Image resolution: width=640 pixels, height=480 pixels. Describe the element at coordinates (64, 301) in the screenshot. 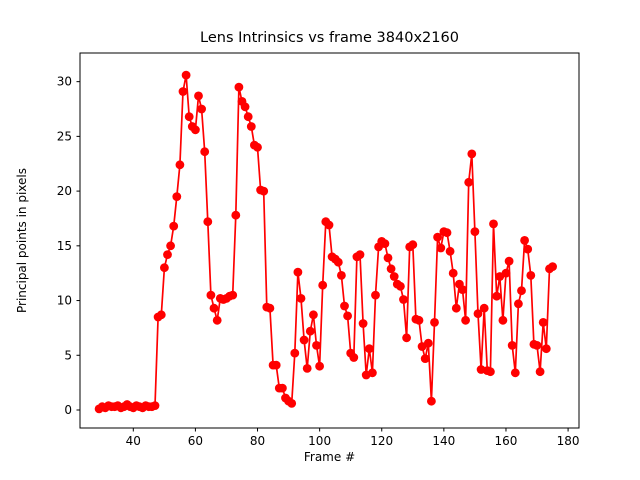

I see `y-tick-label: 10` at that location.